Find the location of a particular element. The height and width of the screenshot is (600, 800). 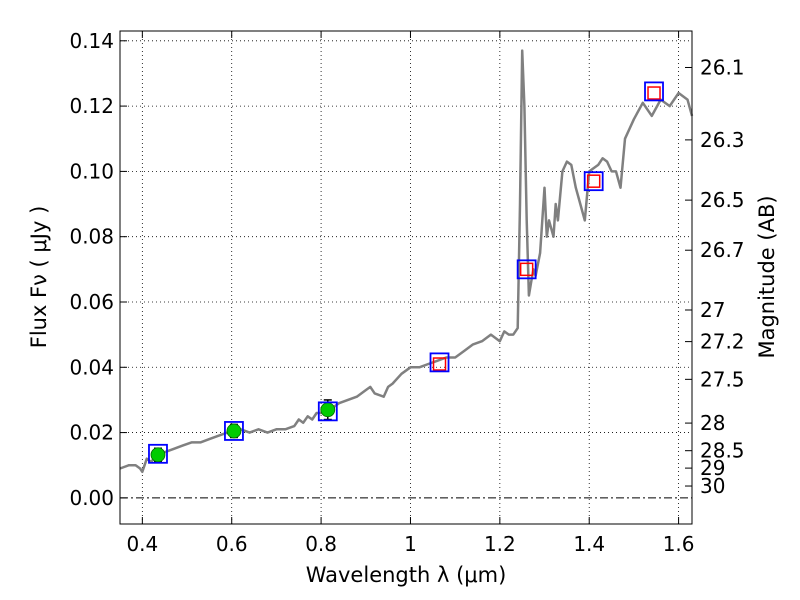

y2-tick-label: 27 is located at coordinates (712, 310).